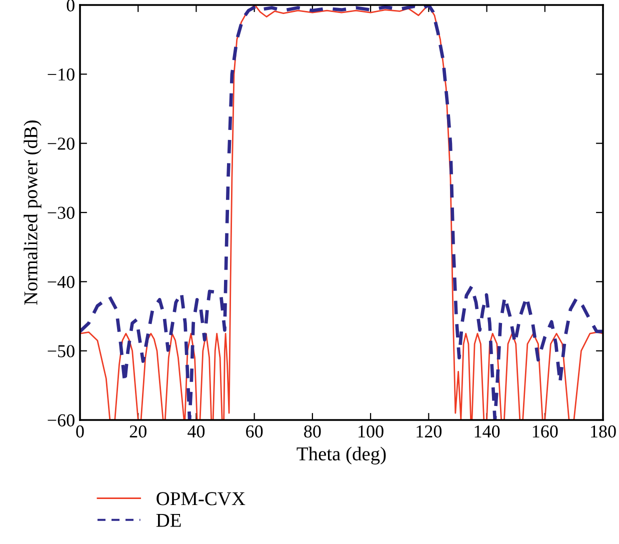 This screenshot has width=619, height=544. I want to click on x-axis-title: Theta (deg), so click(341, 455).